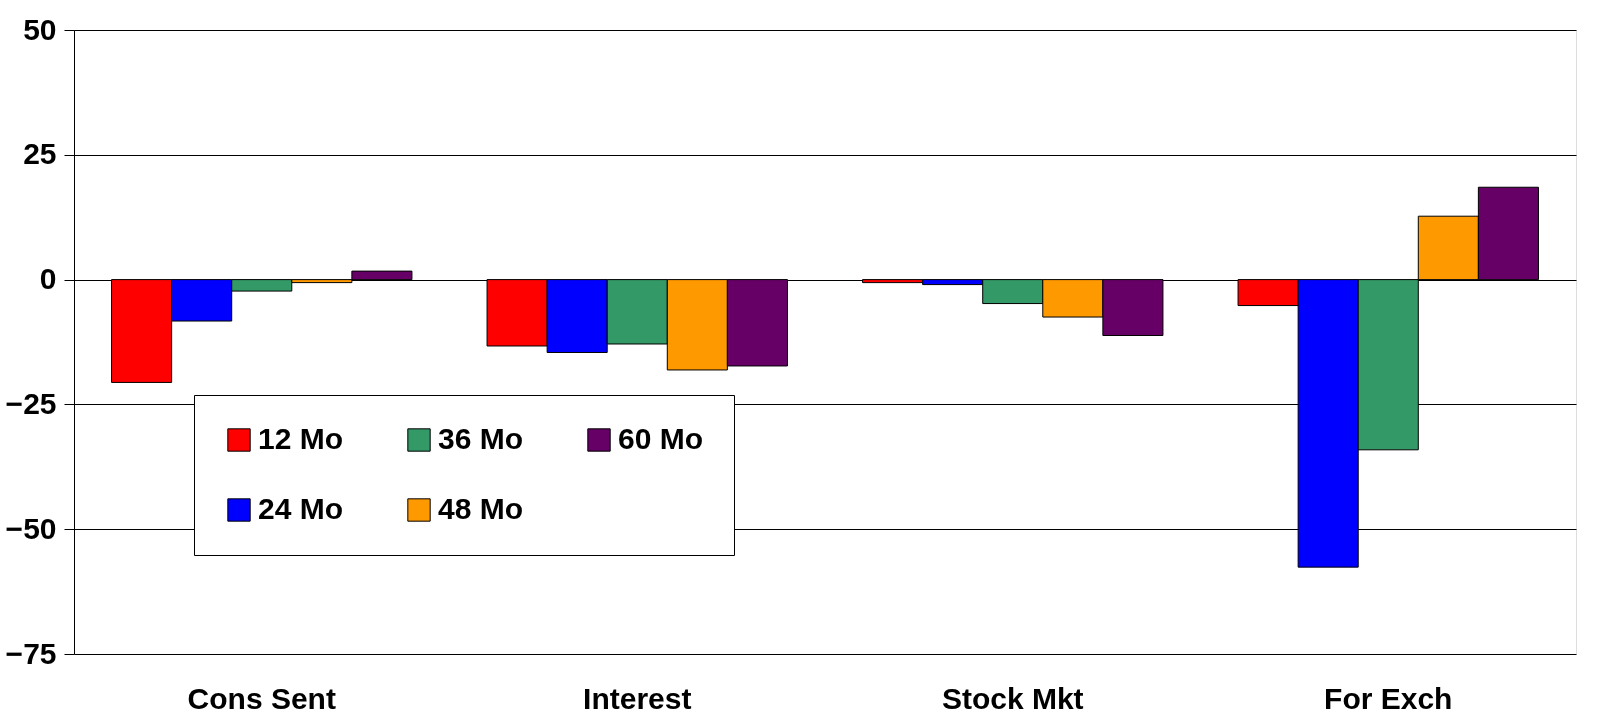 The height and width of the screenshot is (724, 1616). What do you see at coordinates (1388, 698) in the screenshot?
I see `x-tick-label: For Exch` at bounding box center [1388, 698].